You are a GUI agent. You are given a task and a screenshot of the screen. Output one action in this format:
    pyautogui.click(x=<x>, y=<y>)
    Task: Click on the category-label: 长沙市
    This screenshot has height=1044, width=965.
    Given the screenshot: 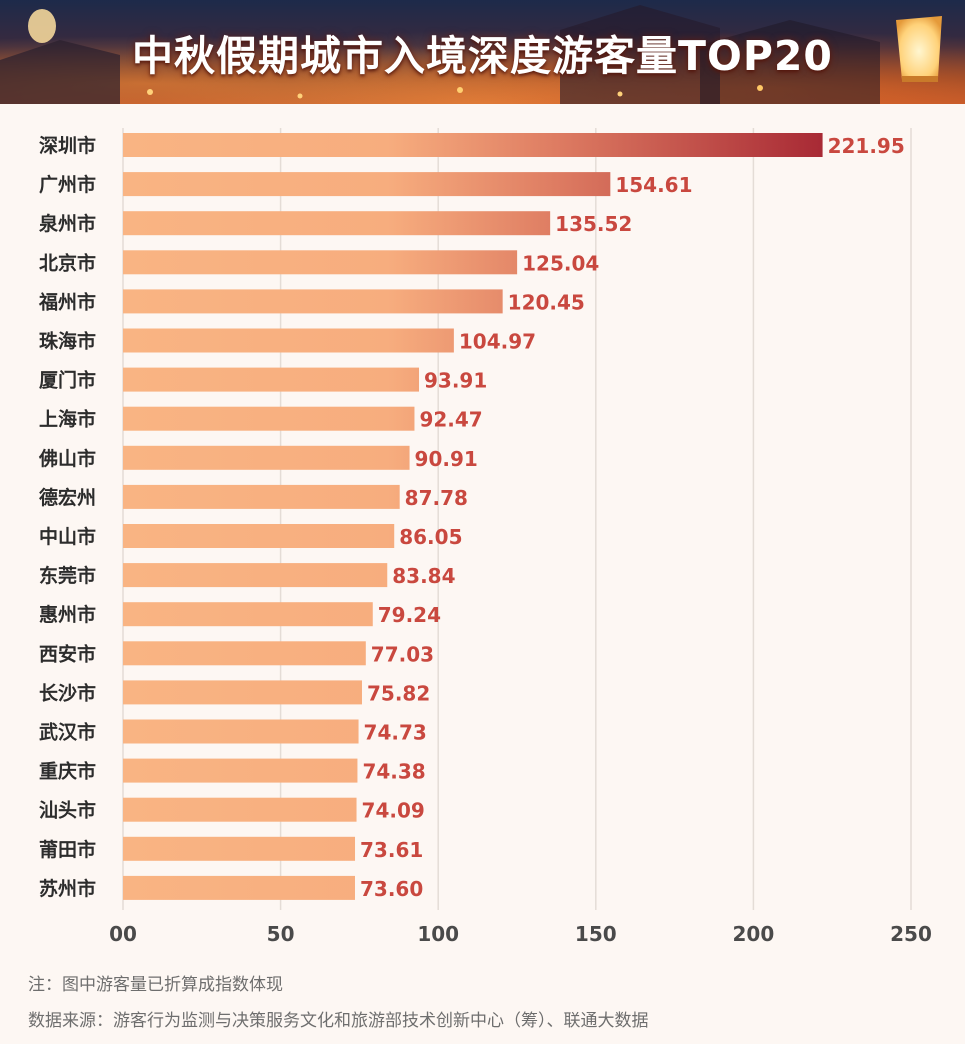 What is the action you would take?
    pyautogui.click(x=67, y=692)
    